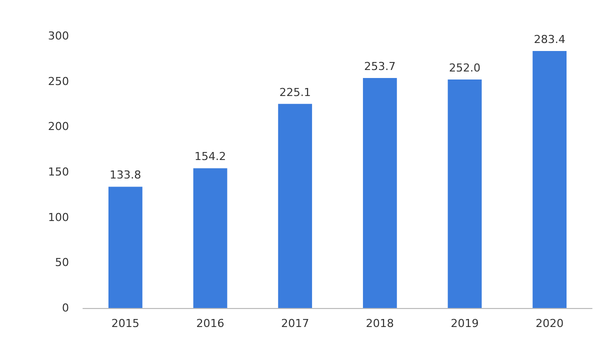  What do you see at coordinates (58, 127) in the screenshot?
I see `y-tick-label: 200` at bounding box center [58, 127].